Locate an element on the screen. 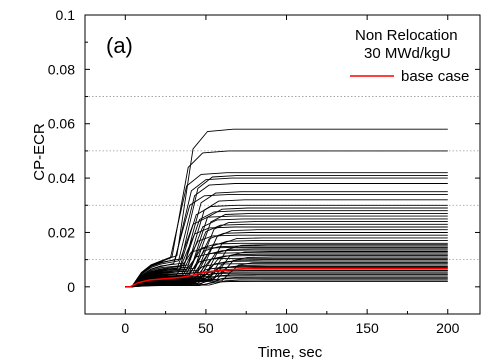  x-tick-label: 100 is located at coordinates (287, 328).